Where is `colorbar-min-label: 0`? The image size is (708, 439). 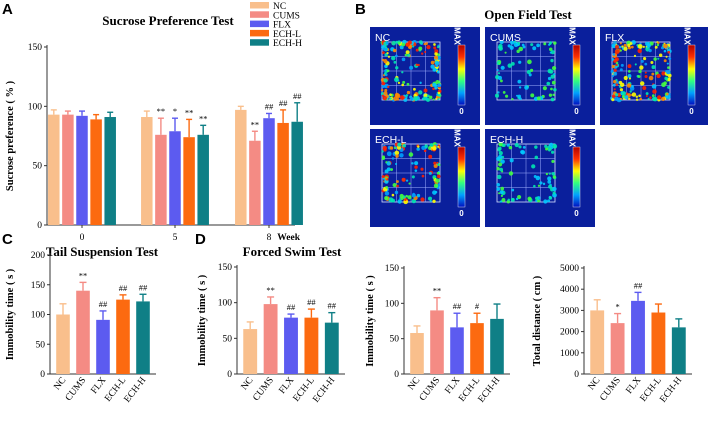 colorbar-min-label: 0 is located at coordinates (461, 111).